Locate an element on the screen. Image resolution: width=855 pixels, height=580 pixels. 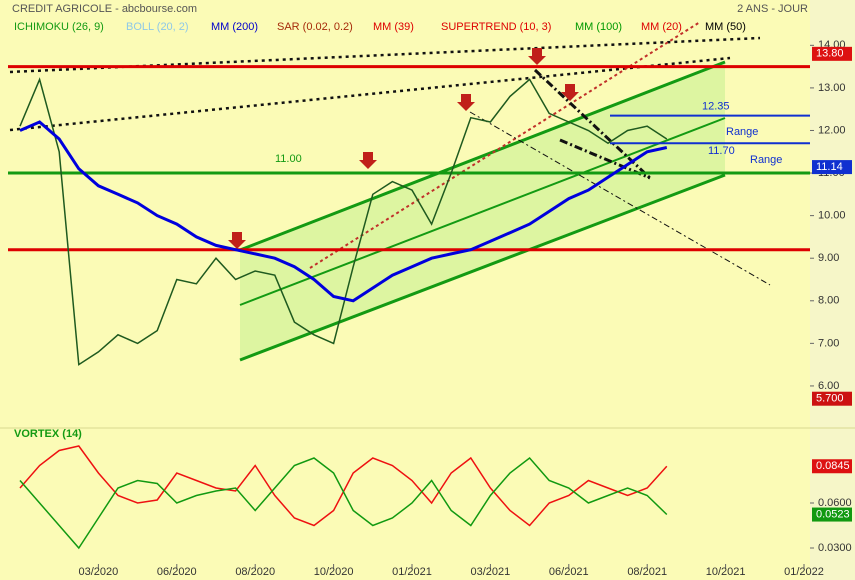
x-tick-label: 08/2021 is located at coordinates (647, 572).